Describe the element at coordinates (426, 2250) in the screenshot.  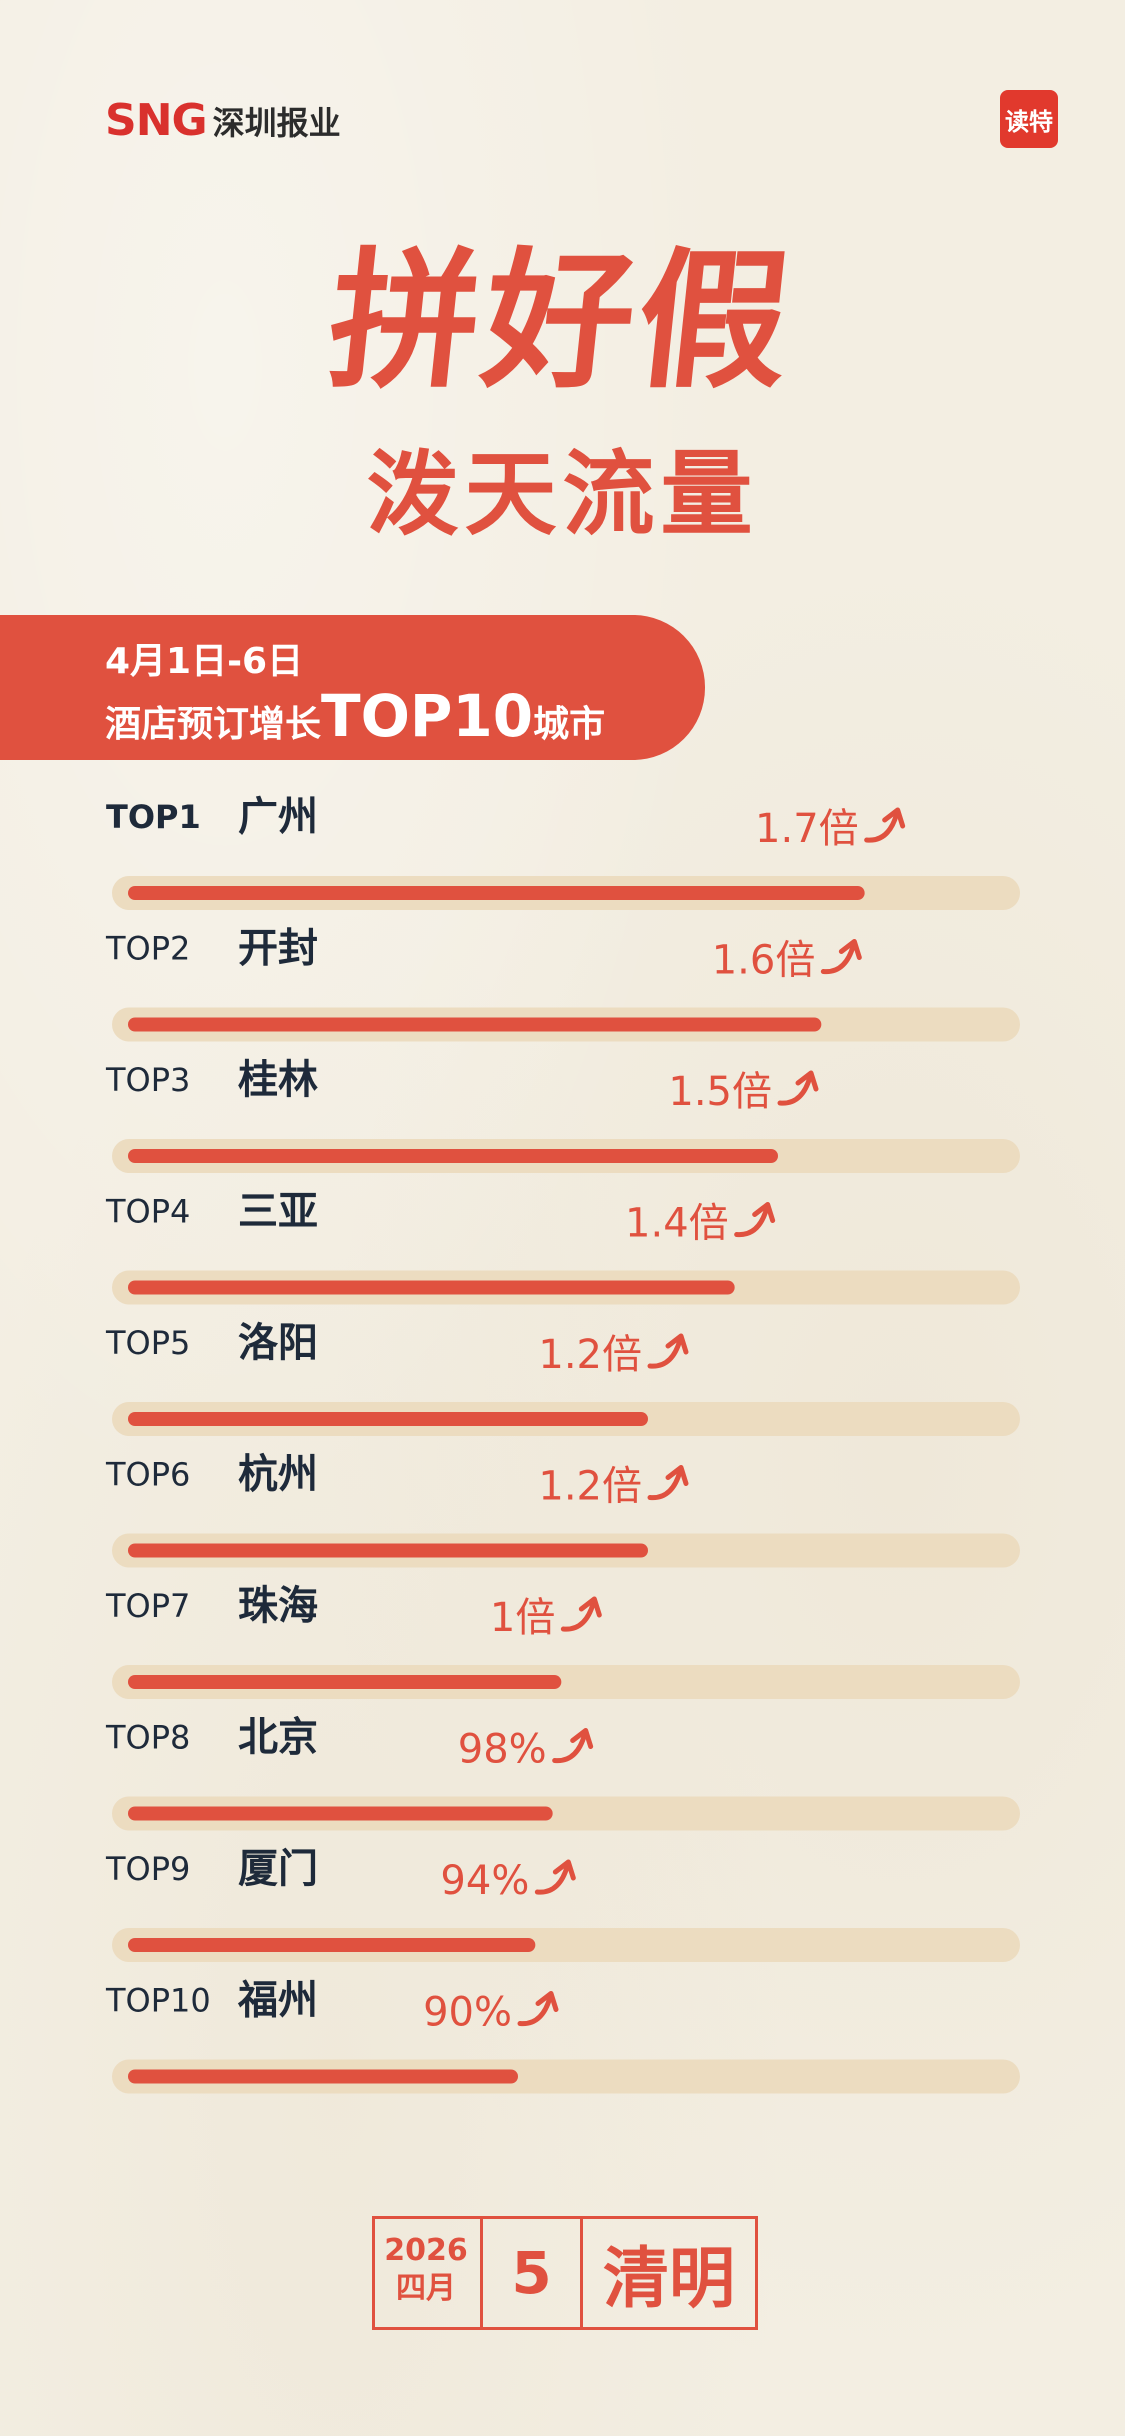
I see `stamp-year: 2026` at that location.